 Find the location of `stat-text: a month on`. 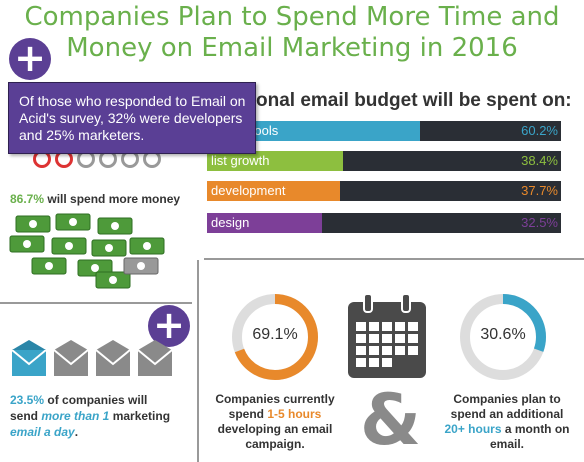

stat-text: a month on is located at coordinates (535, 429).